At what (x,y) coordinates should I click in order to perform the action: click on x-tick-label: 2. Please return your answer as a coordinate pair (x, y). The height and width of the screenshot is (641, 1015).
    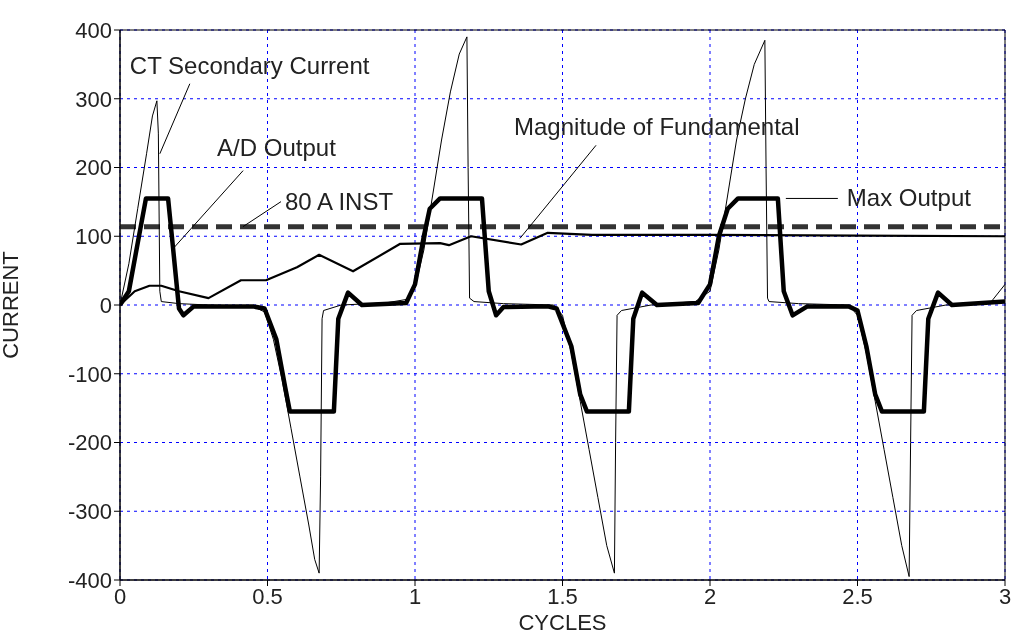
    Looking at the image, I should click on (710, 596).